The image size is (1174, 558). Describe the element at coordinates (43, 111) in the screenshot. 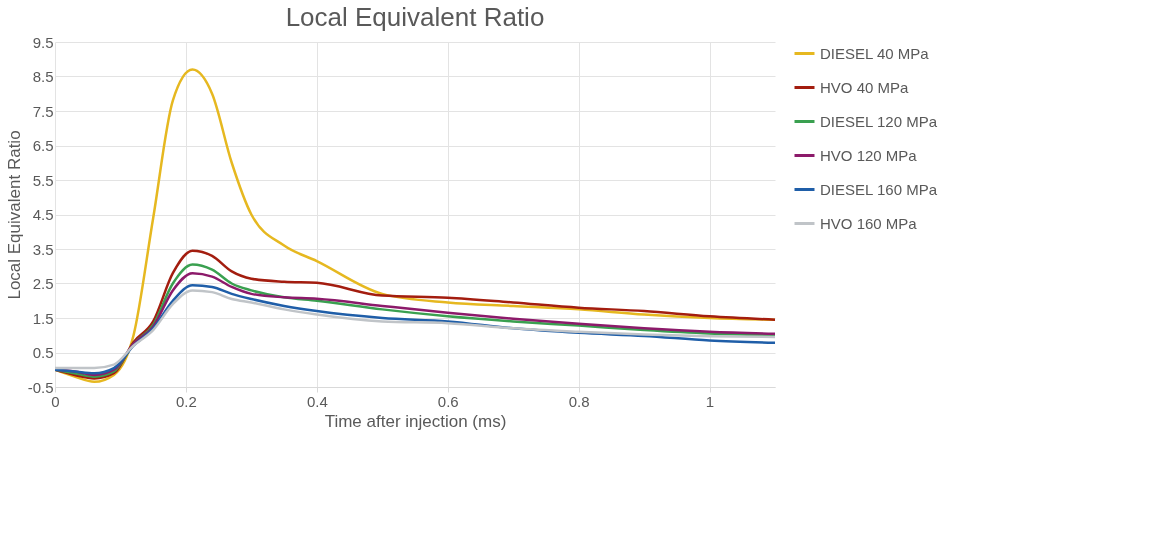

I see `y-tick-label: 7.5` at that location.